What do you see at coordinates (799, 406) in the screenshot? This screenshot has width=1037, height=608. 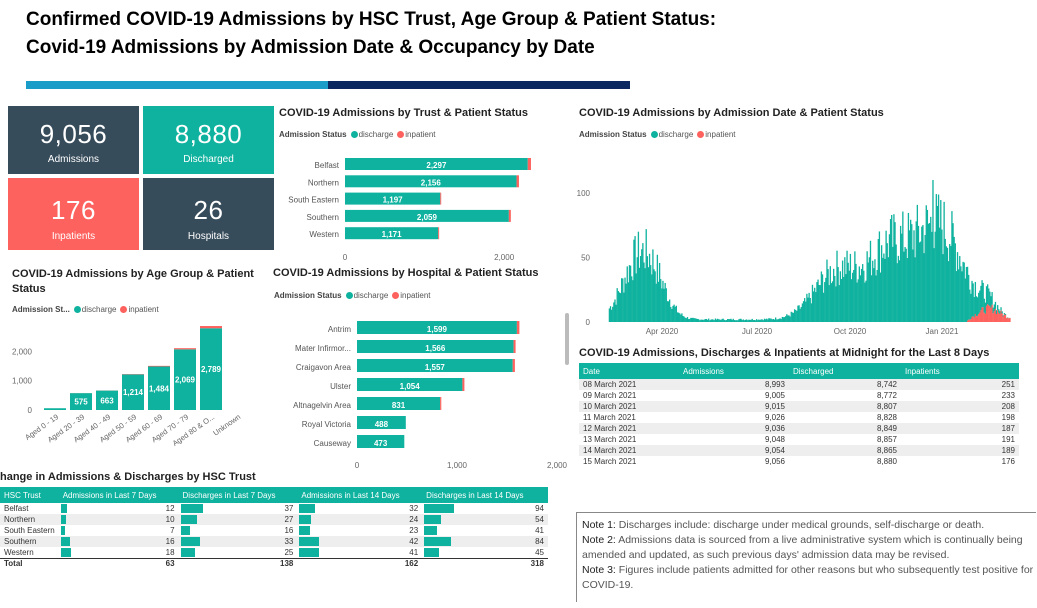 I see `table-row: 10 March 2021 9,015 8,807 208` at bounding box center [799, 406].